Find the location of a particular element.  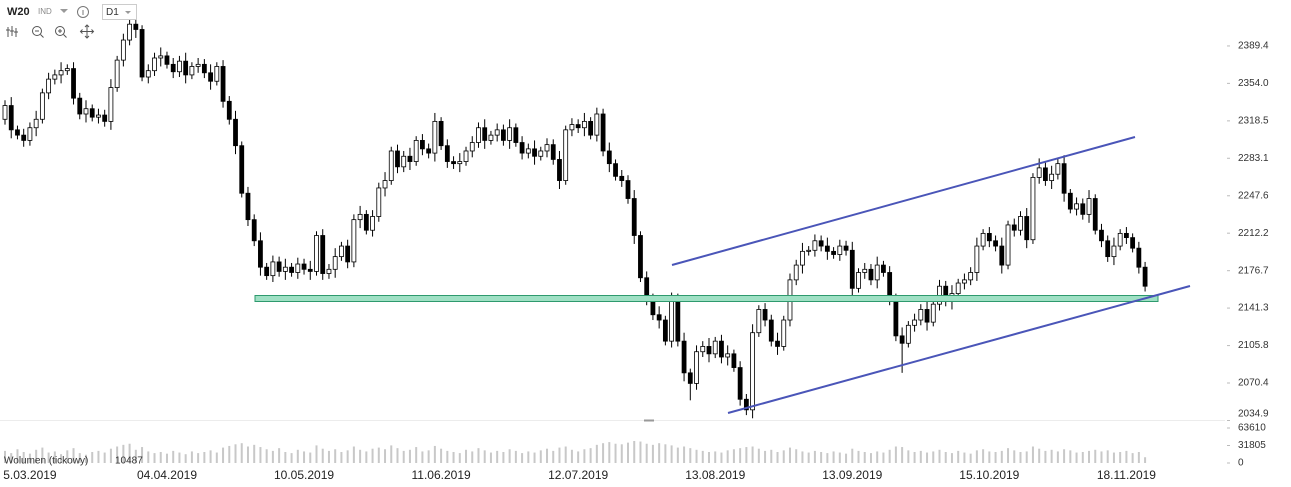

zoom-in-glyph is located at coordinates (62, 33).